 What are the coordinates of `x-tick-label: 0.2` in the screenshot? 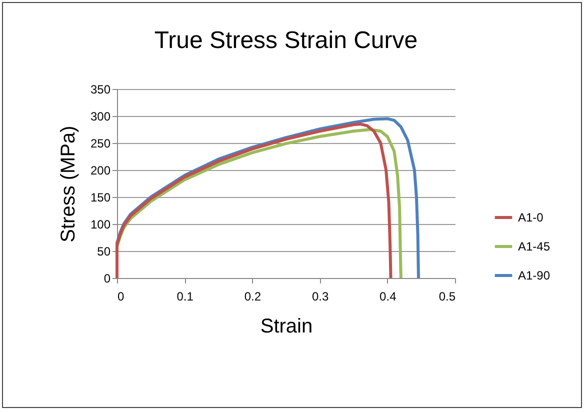 It's located at (253, 297).